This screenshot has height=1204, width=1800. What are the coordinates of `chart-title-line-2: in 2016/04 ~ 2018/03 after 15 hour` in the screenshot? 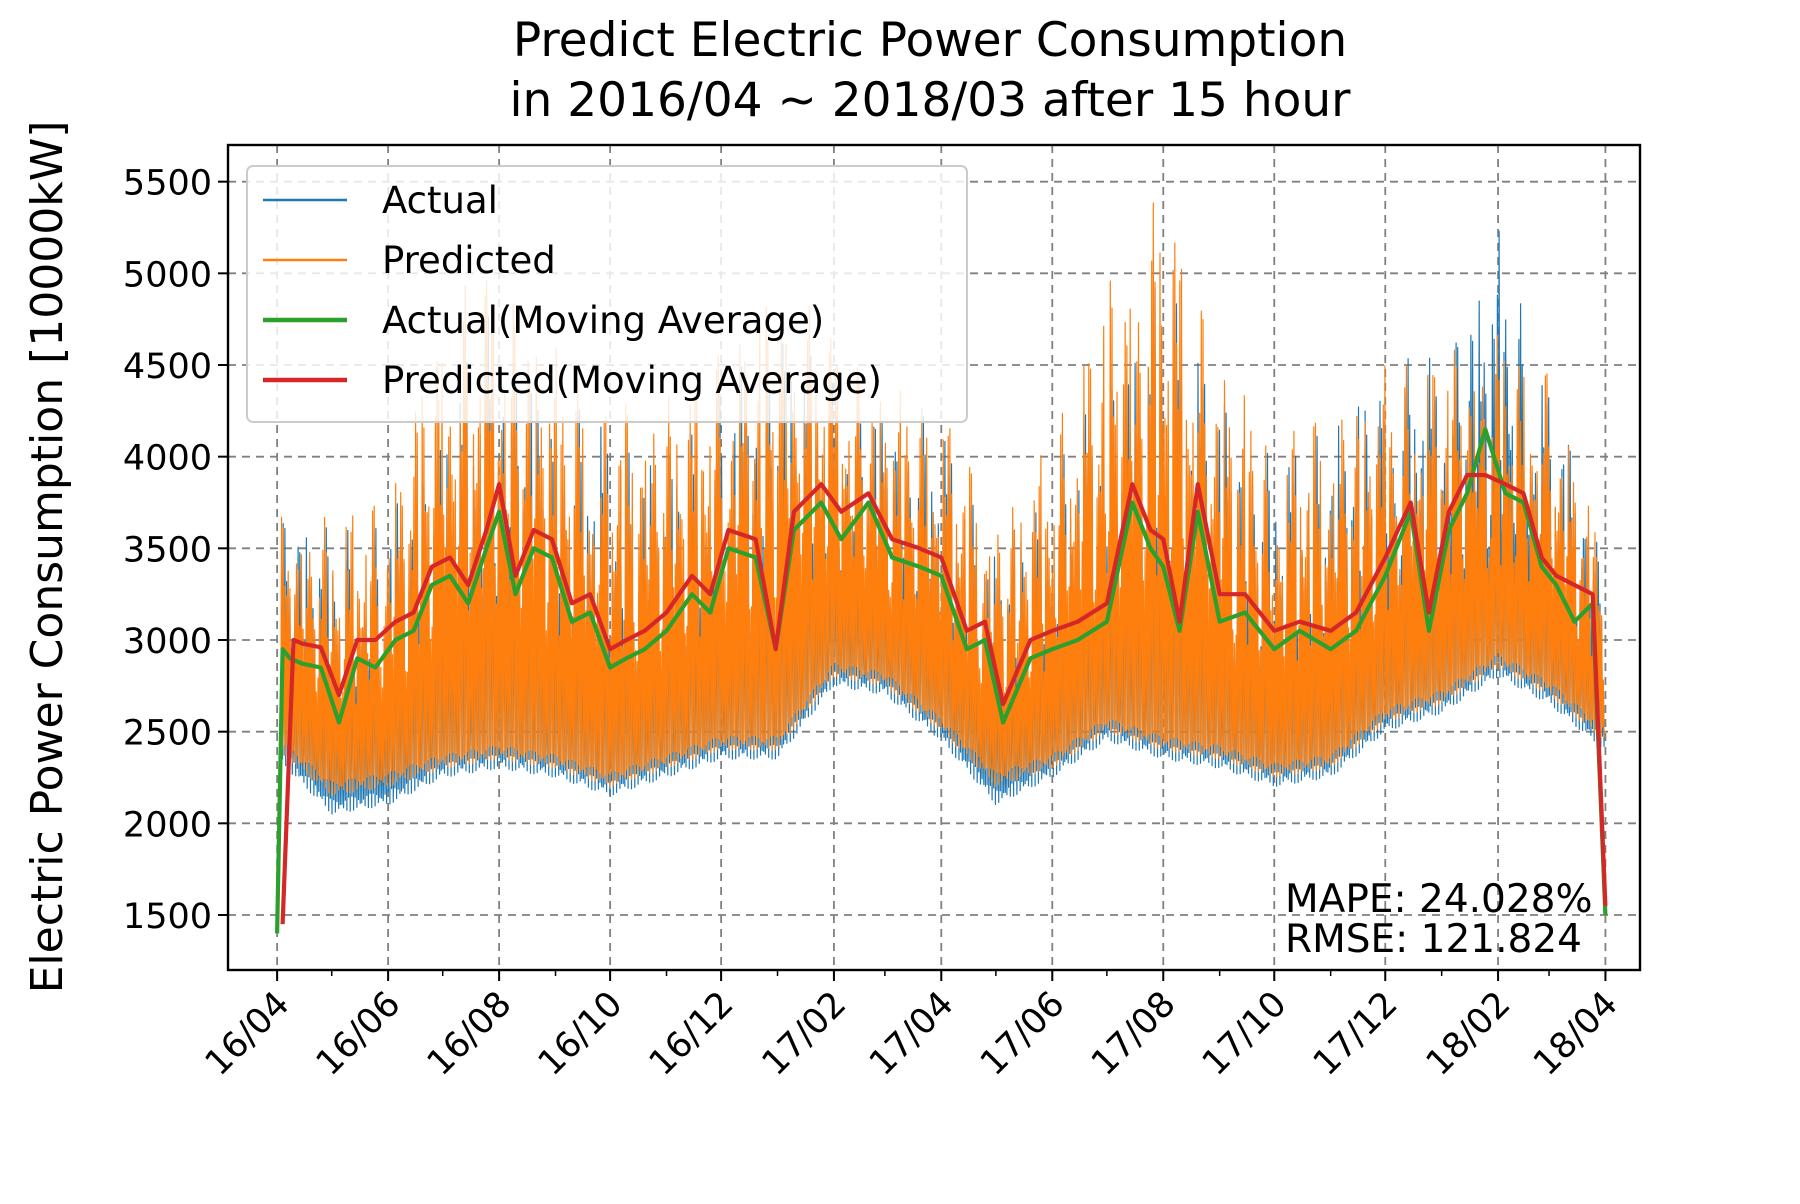 It's located at (930, 100).